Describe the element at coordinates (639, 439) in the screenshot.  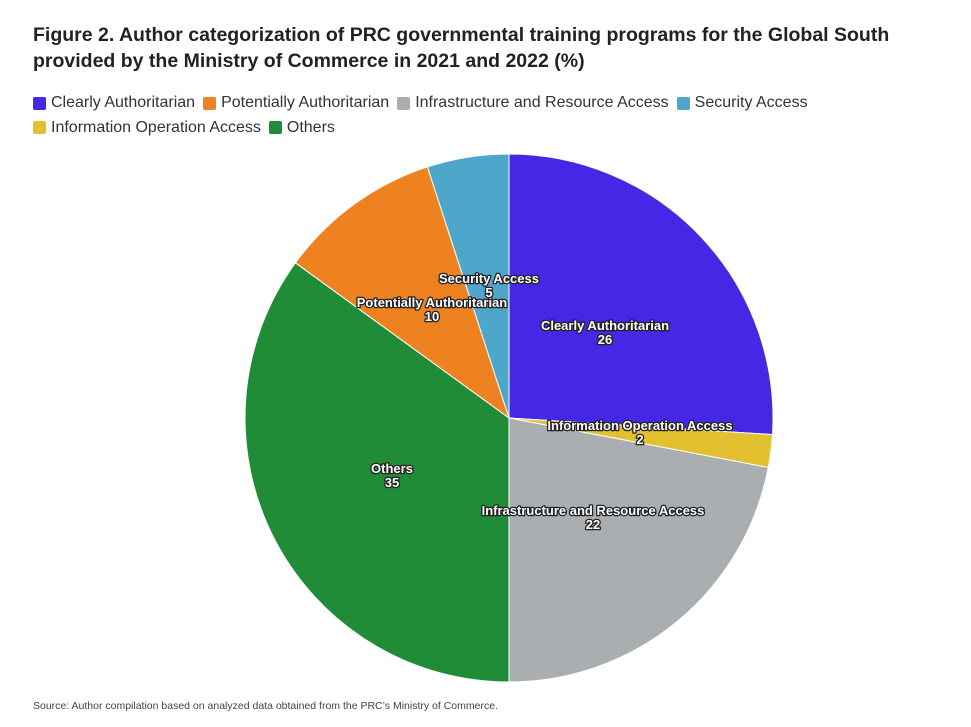
I see `slice-value: 2` at that location.